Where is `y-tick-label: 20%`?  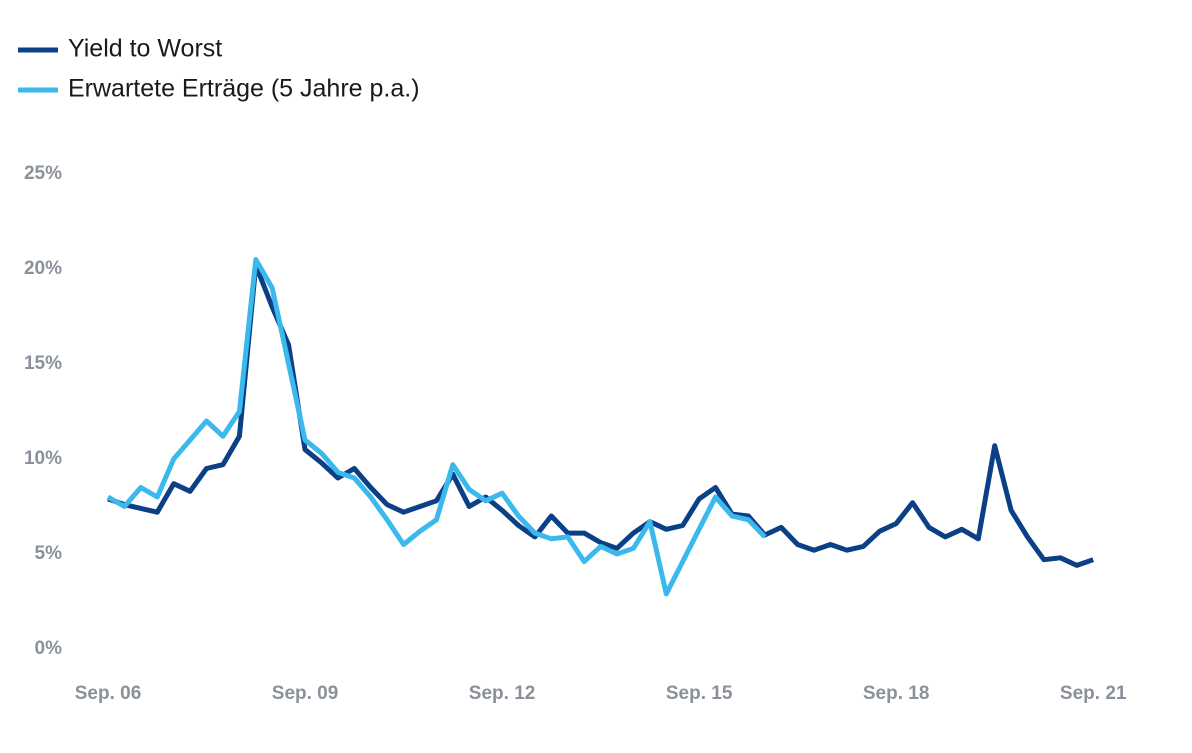 y-tick-label: 20% is located at coordinates (43, 268).